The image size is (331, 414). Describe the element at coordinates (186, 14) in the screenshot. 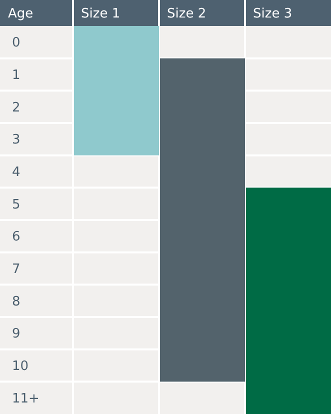

I see `x-tick-label: Size 2` at that location.